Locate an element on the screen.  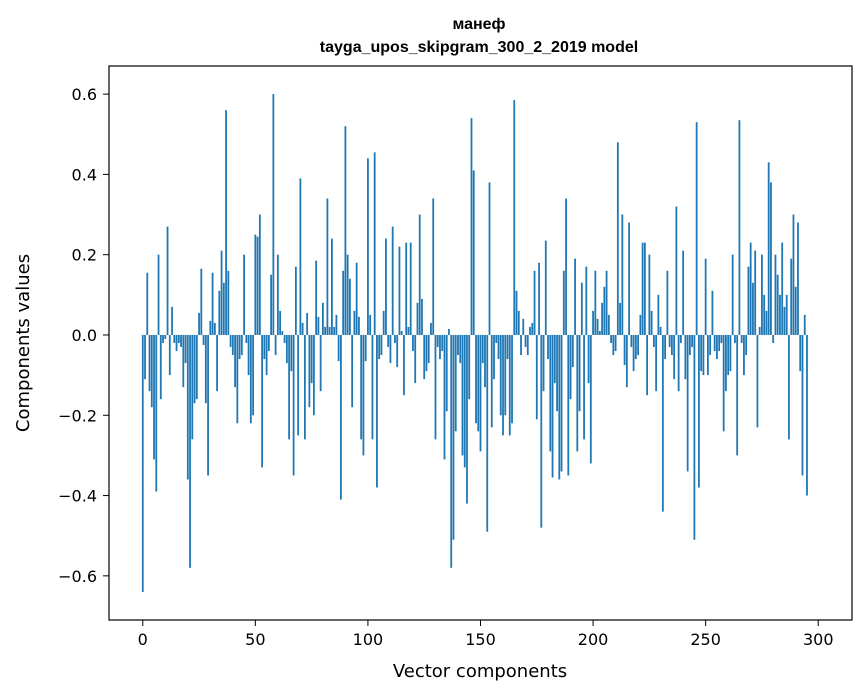
x-tick-label: 50 is located at coordinates (255, 639).